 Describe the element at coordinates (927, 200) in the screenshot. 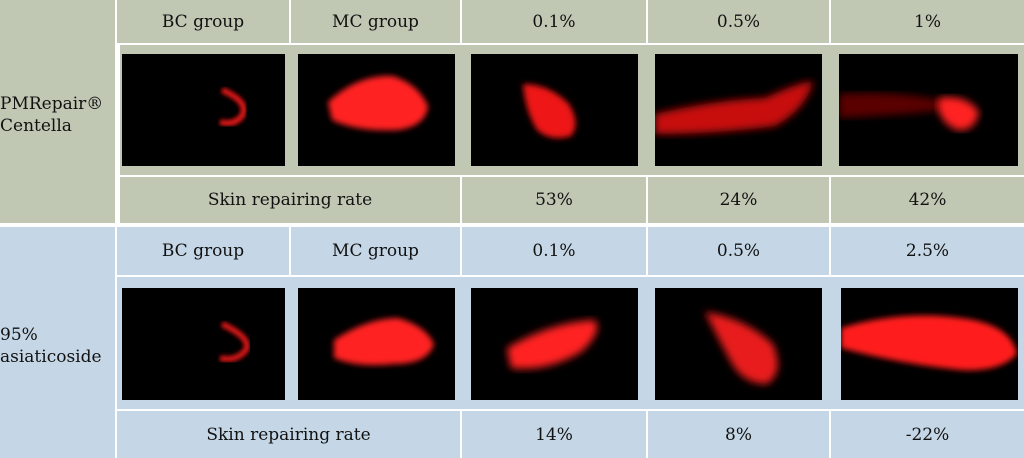

I see `g1-rate-c3: 42%` at that location.